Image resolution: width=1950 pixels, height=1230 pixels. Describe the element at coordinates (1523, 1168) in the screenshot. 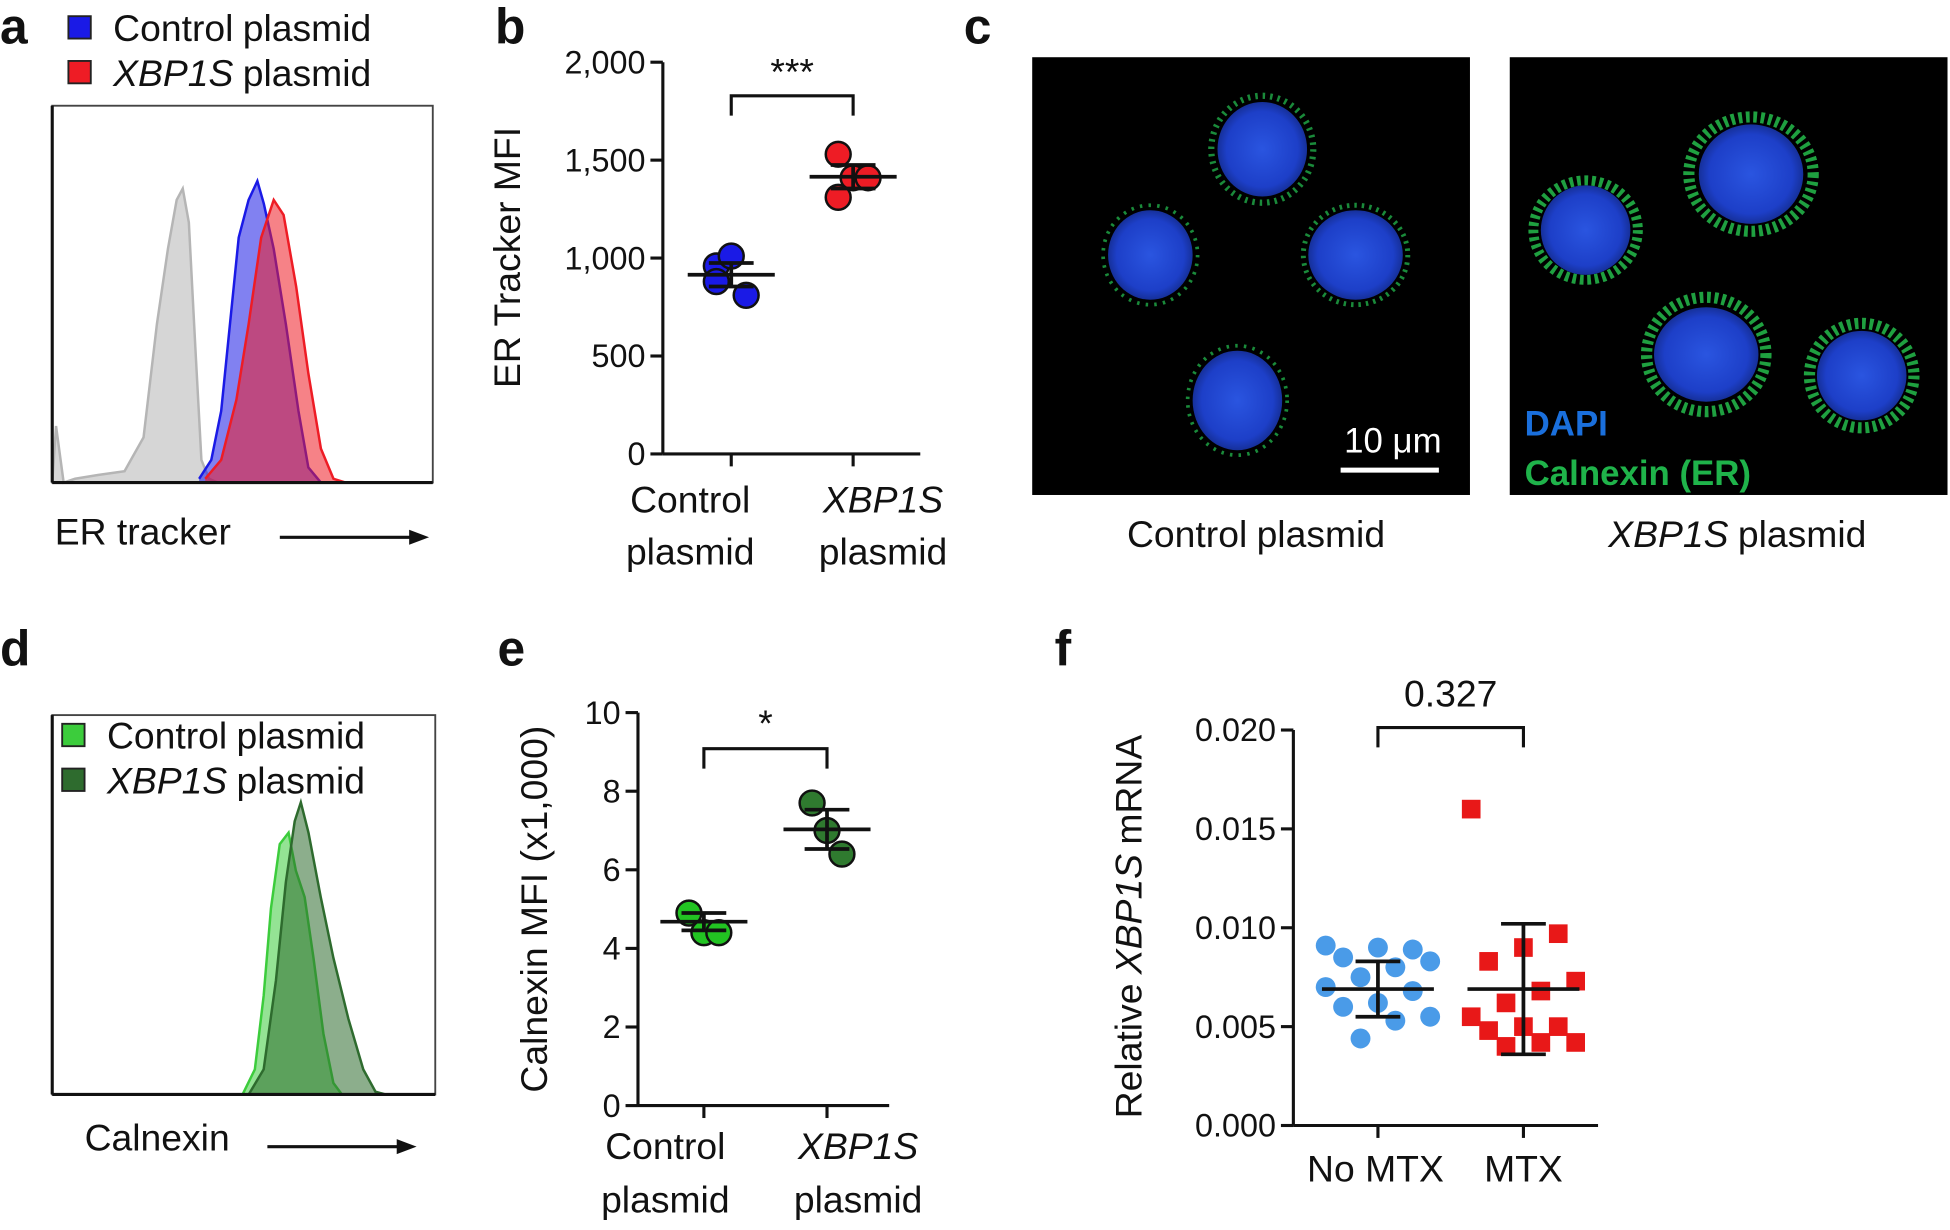

I see `x-tick-label: MTX` at that location.